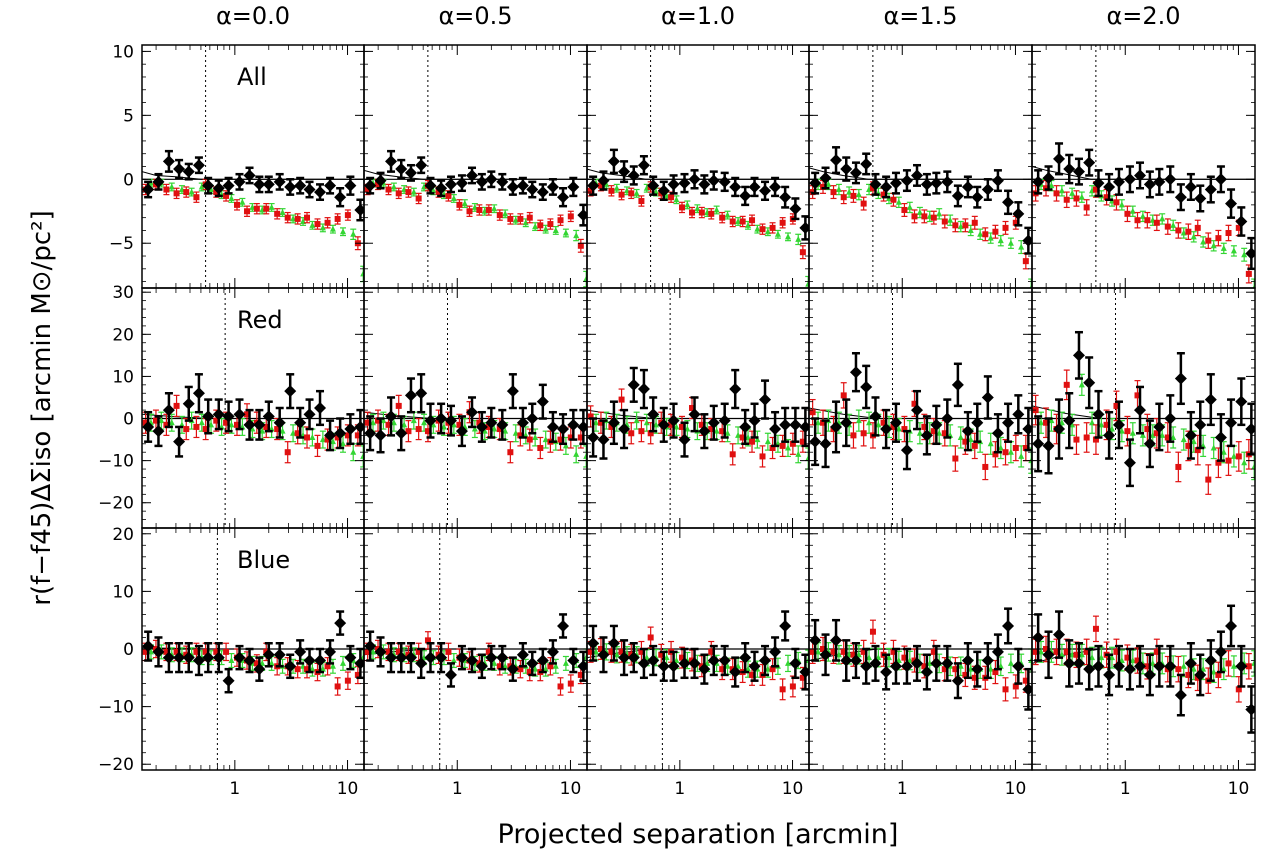 The image size is (1268, 861). I want to click on panel-frame, so click(698, 166).